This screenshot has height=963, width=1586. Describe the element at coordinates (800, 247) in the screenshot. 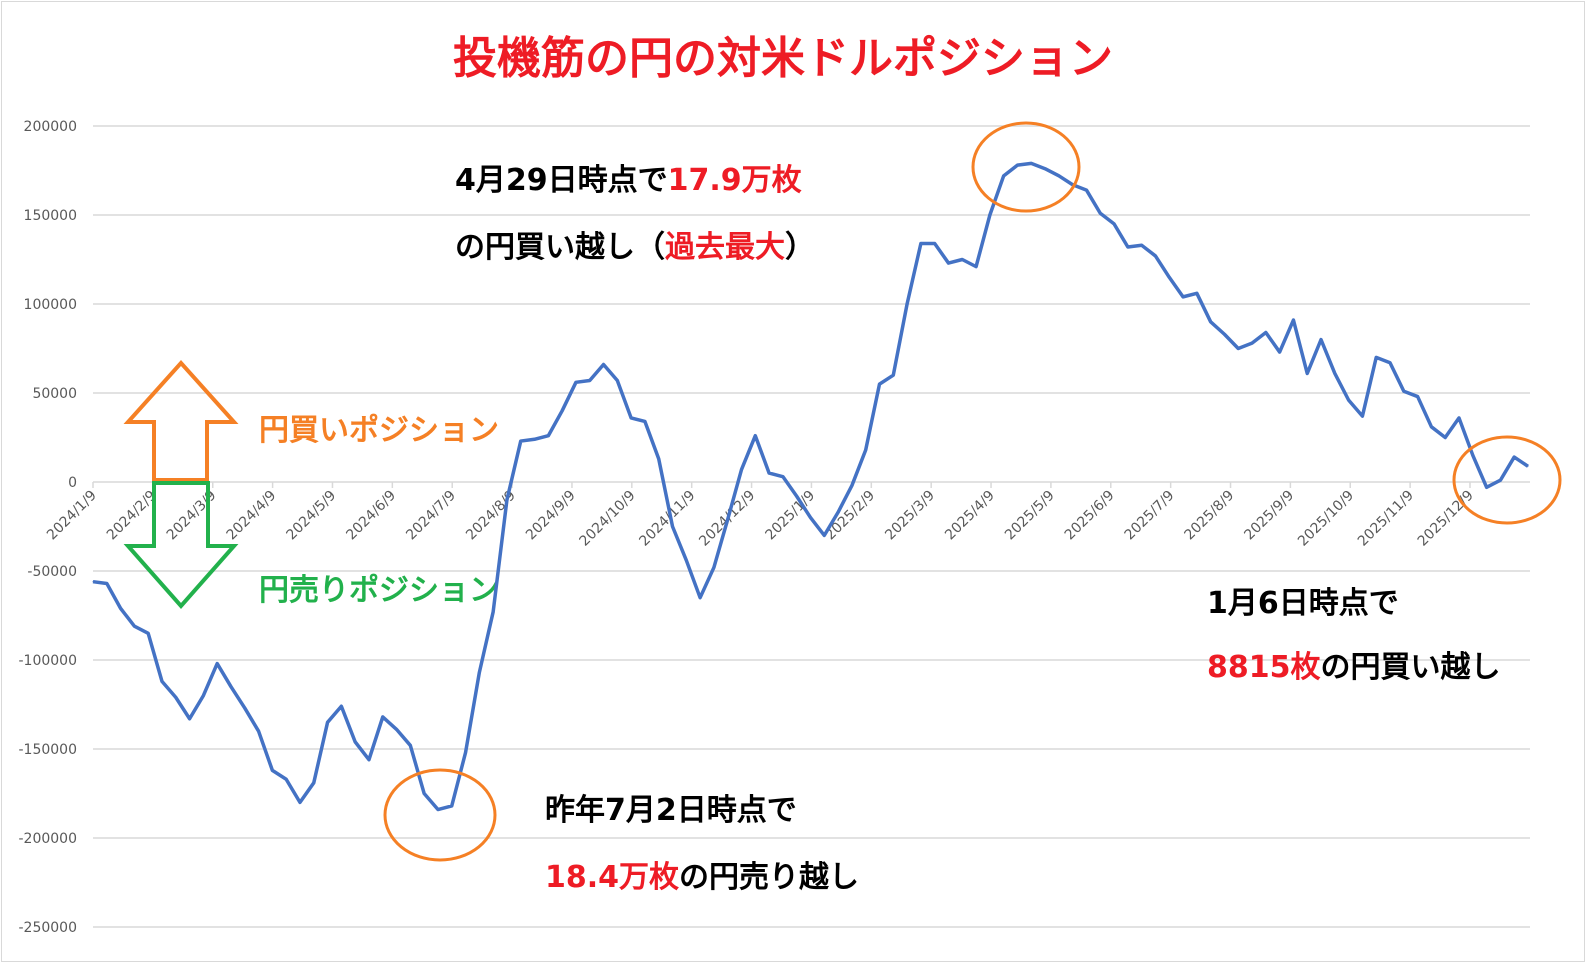

I see `peak-paren-text: ）` at that location.